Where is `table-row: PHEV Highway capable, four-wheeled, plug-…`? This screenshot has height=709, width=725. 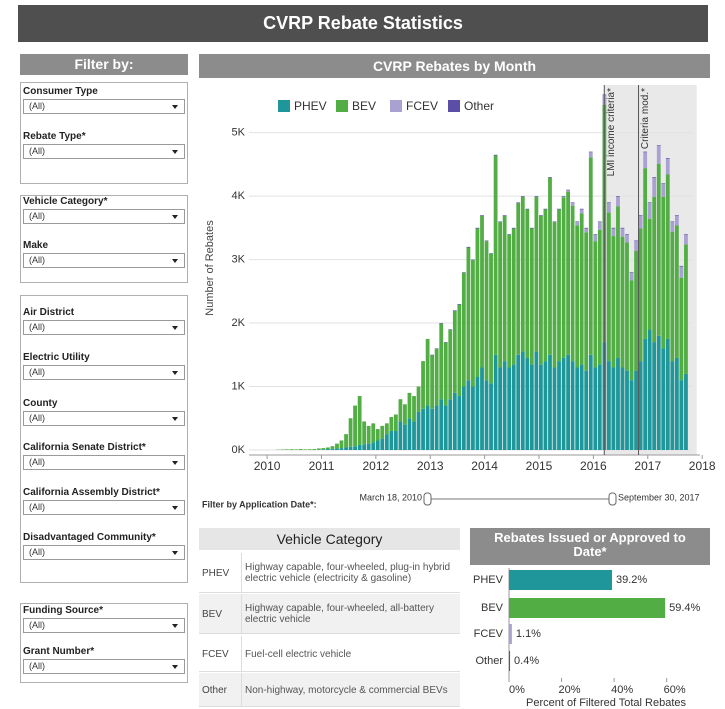 table-row: PHEV Highway capable, four-wheeled, plug-… is located at coordinates (329, 573).